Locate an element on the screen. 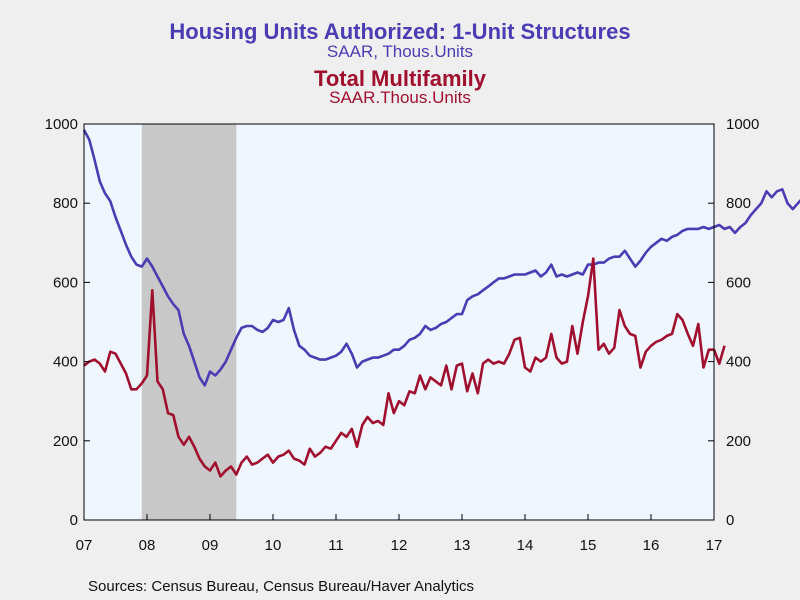  y-tick-label-left: 1000 is located at coordinates (61, 124).